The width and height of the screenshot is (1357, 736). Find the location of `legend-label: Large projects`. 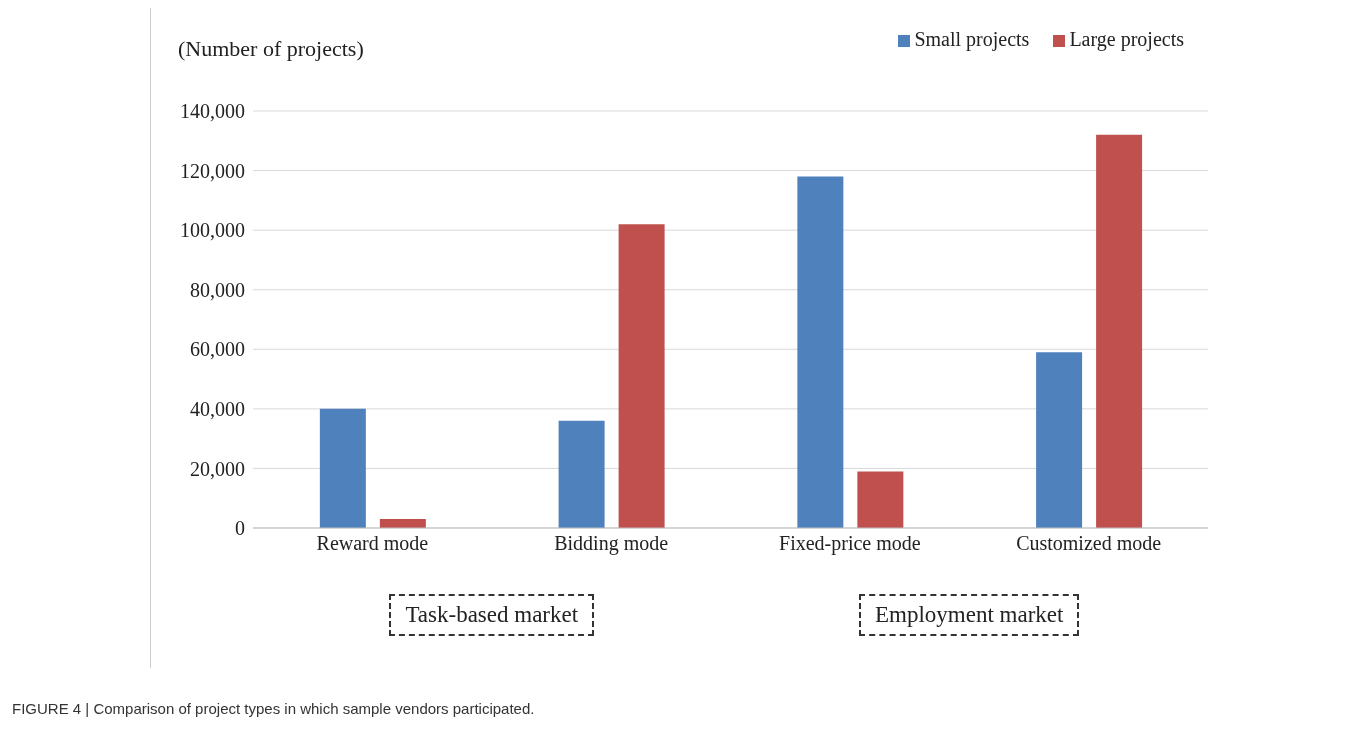

legend-label: Large projects is located at coordinates (1126, 39).